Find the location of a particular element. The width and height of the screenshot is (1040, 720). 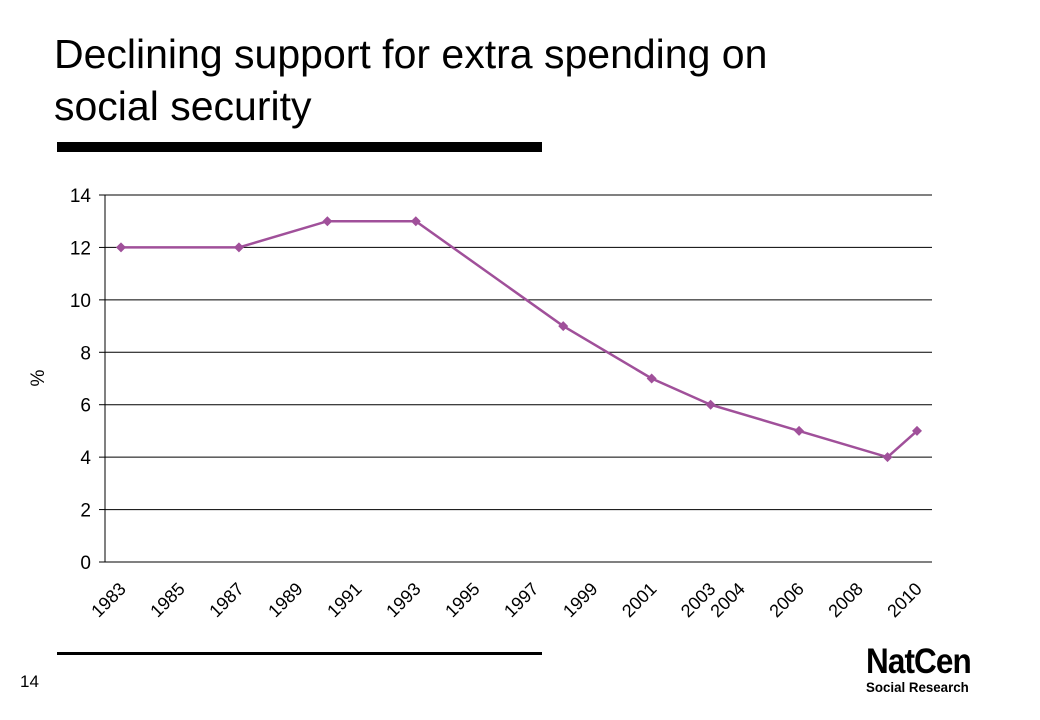

logo-name: NatCen is located at coordinates (919, 661).